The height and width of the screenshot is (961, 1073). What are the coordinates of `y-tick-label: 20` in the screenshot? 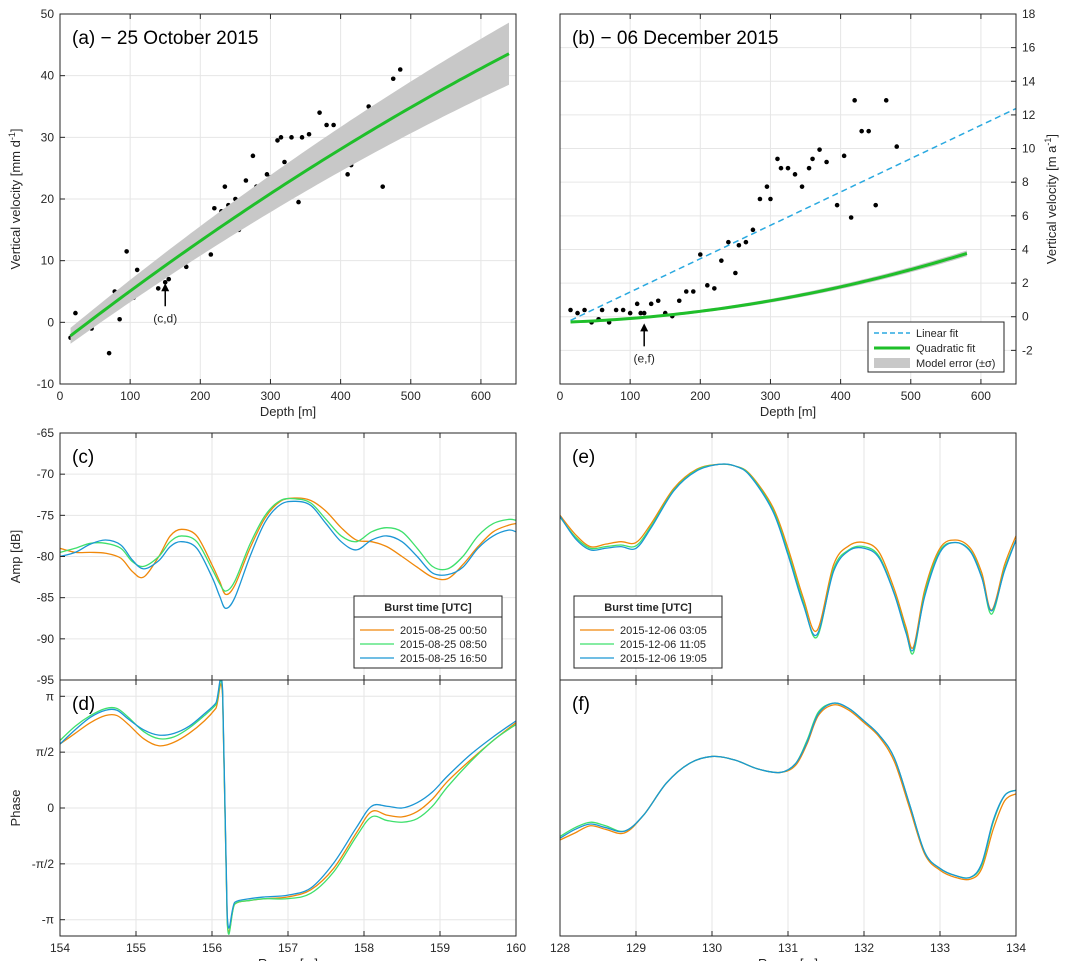 It's located at (48, 199).